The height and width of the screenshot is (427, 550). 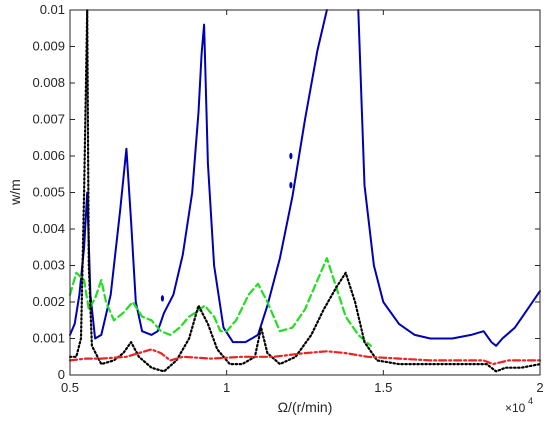 I want to click on y-tick-label: 0.006, so click(x=48, y=155).